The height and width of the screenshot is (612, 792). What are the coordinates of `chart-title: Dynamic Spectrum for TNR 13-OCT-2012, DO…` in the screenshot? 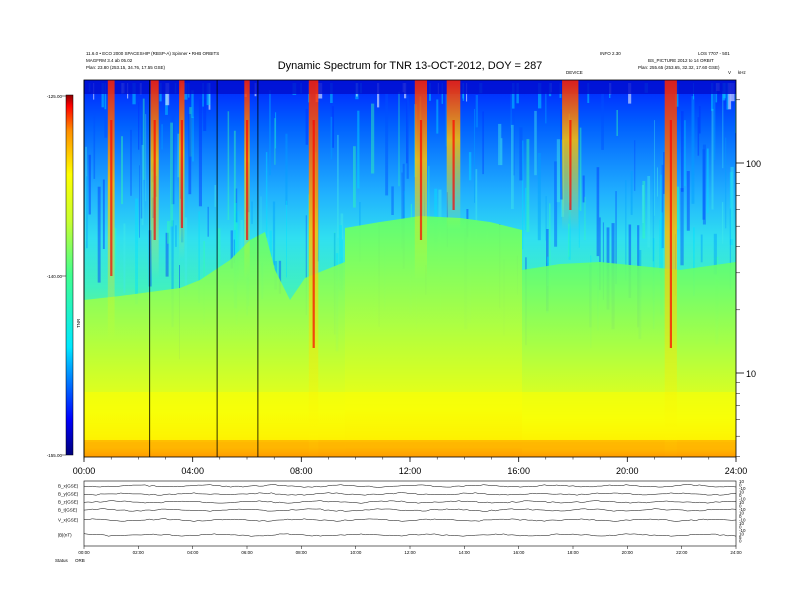 It's located at (410, 66).